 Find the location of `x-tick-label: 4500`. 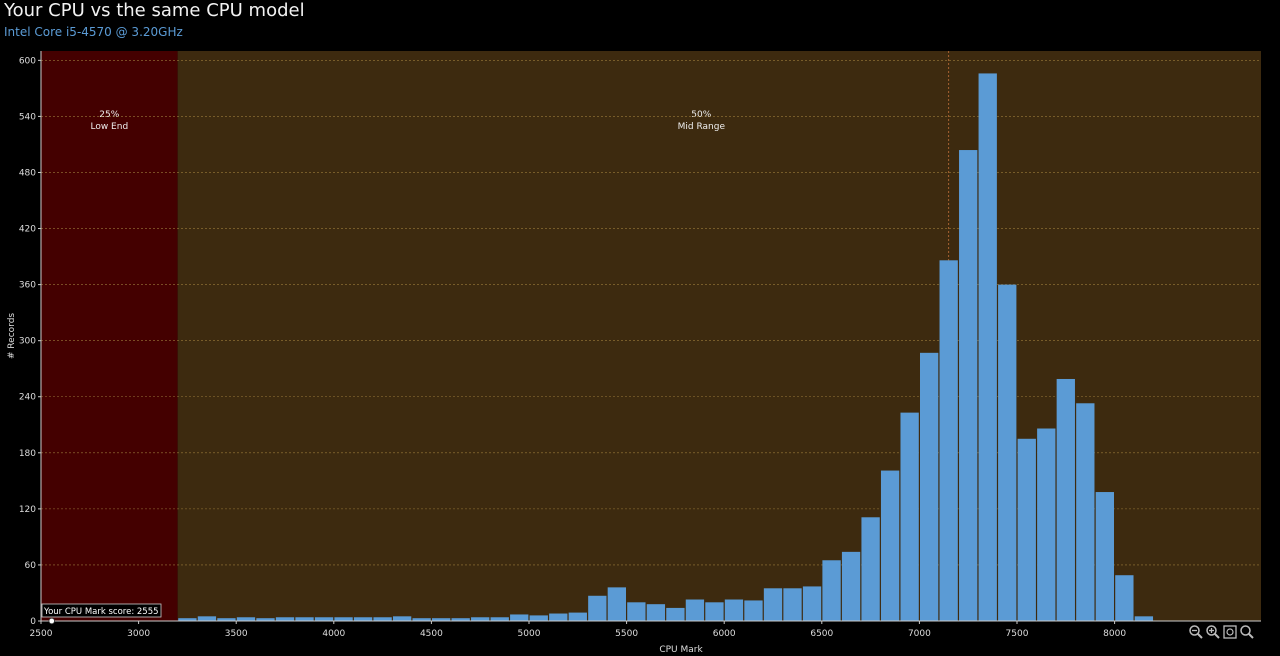

x-tick-label: 4500 is located at coordinates (431, 634).